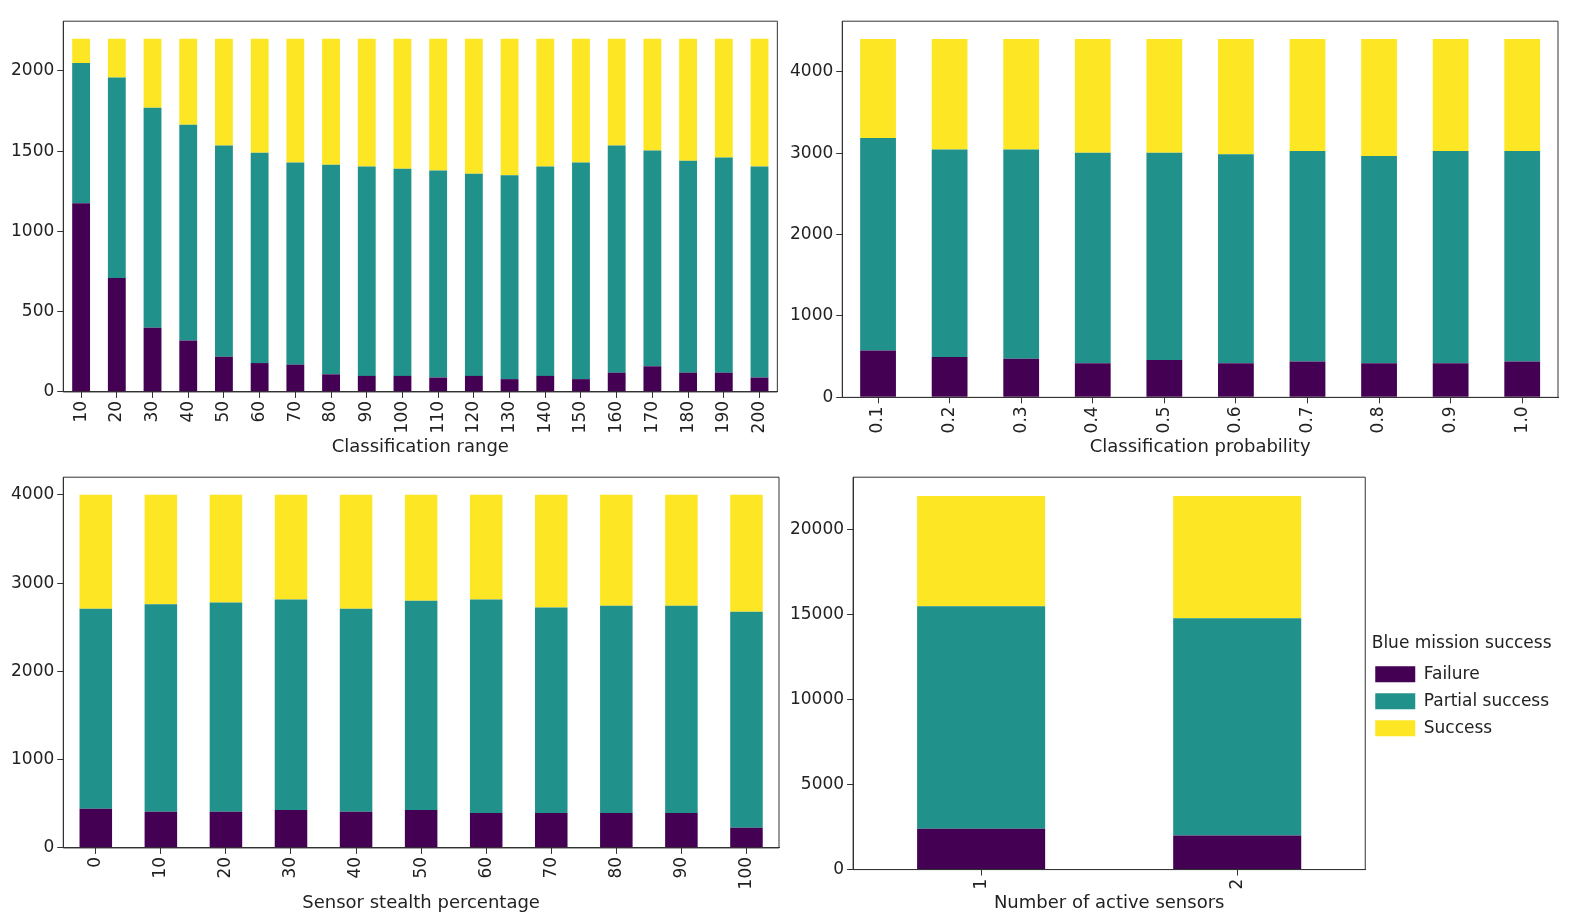 This screenshot has width=1573, height=922. Describe the element at coordinates (1019, 420) in the screenshot. I see `x-tick-label: 0.3` at that location.